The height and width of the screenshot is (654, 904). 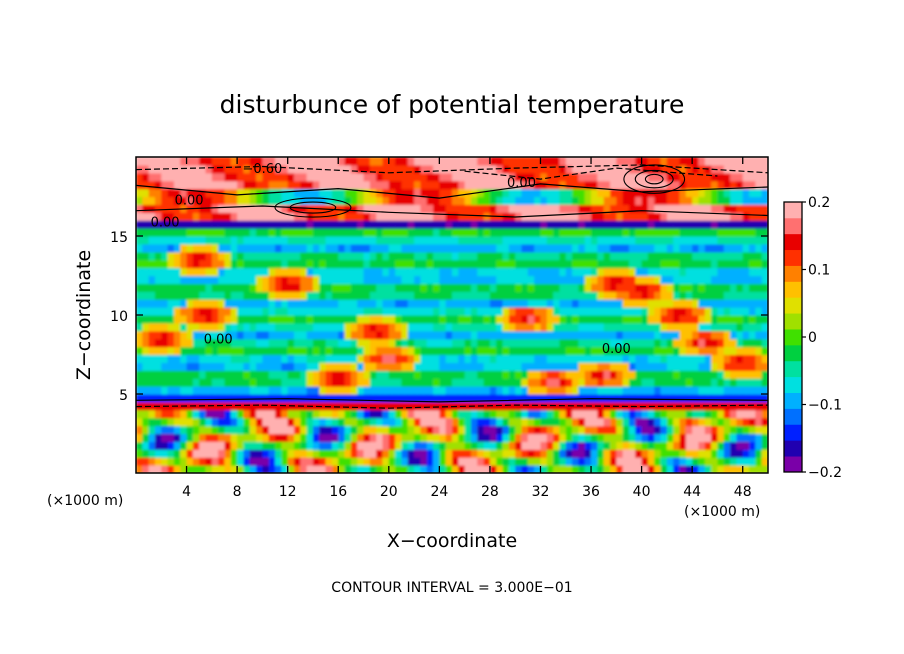 I want to click on colorbar-tick-label: 0.1, so click(x=819, y=271).